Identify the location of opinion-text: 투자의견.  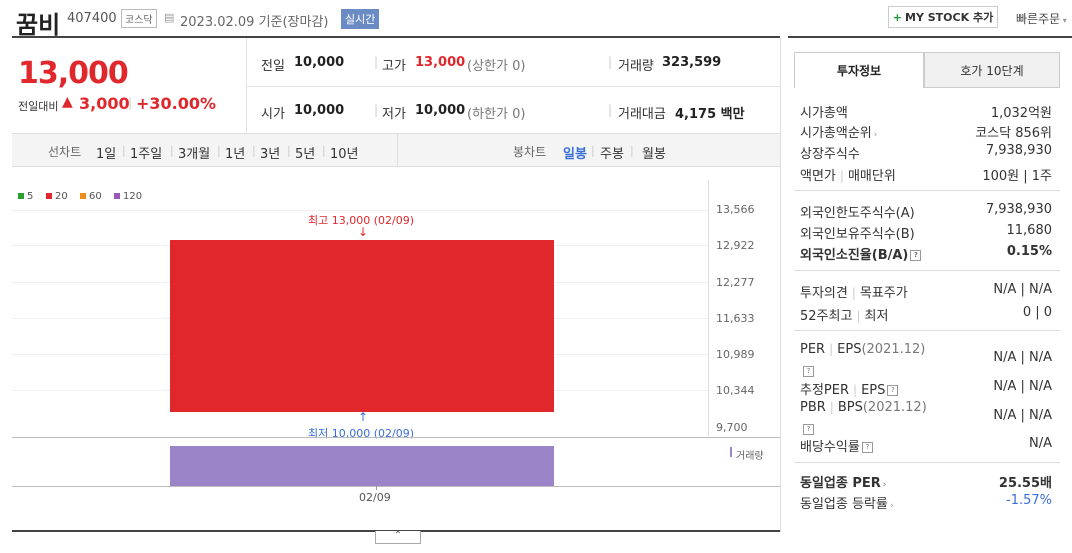
(824, 293).